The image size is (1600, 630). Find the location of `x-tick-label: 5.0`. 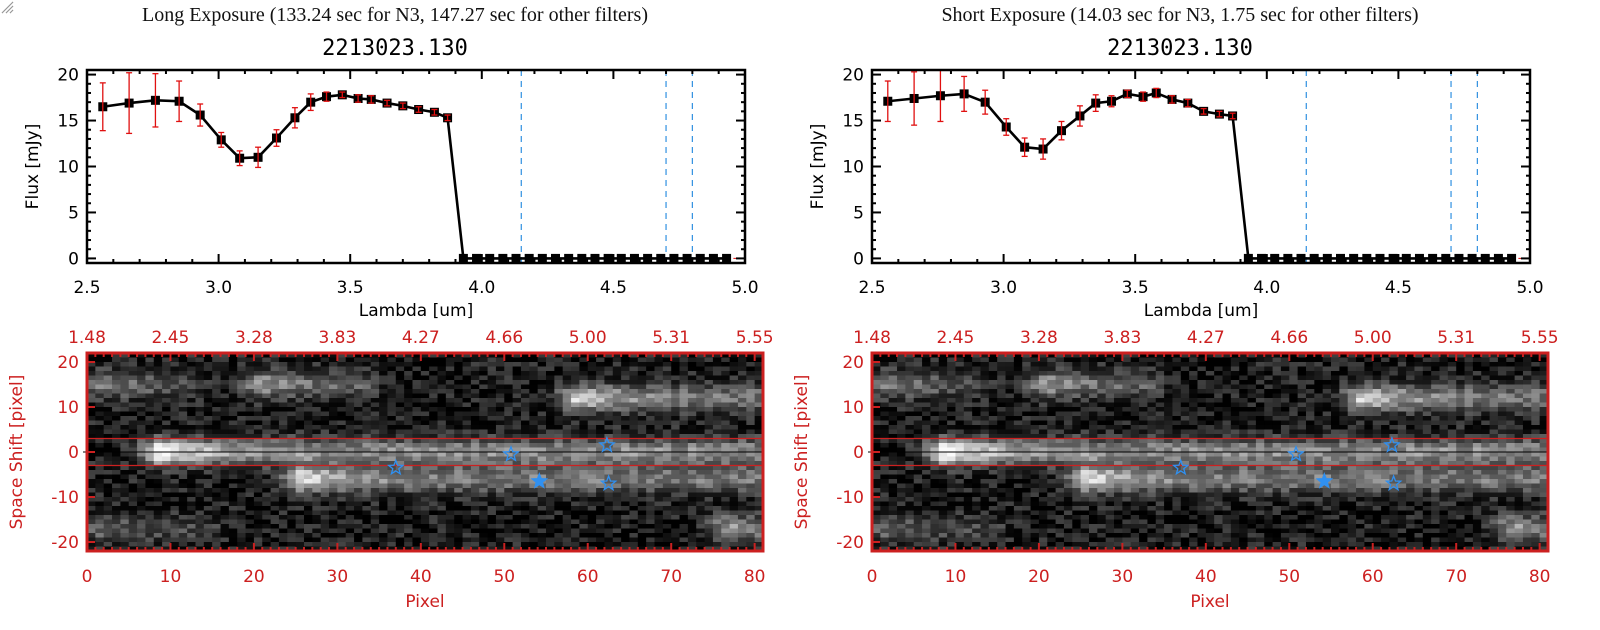

x-tick-label: 5.0 is located at coordinates (744, 288).